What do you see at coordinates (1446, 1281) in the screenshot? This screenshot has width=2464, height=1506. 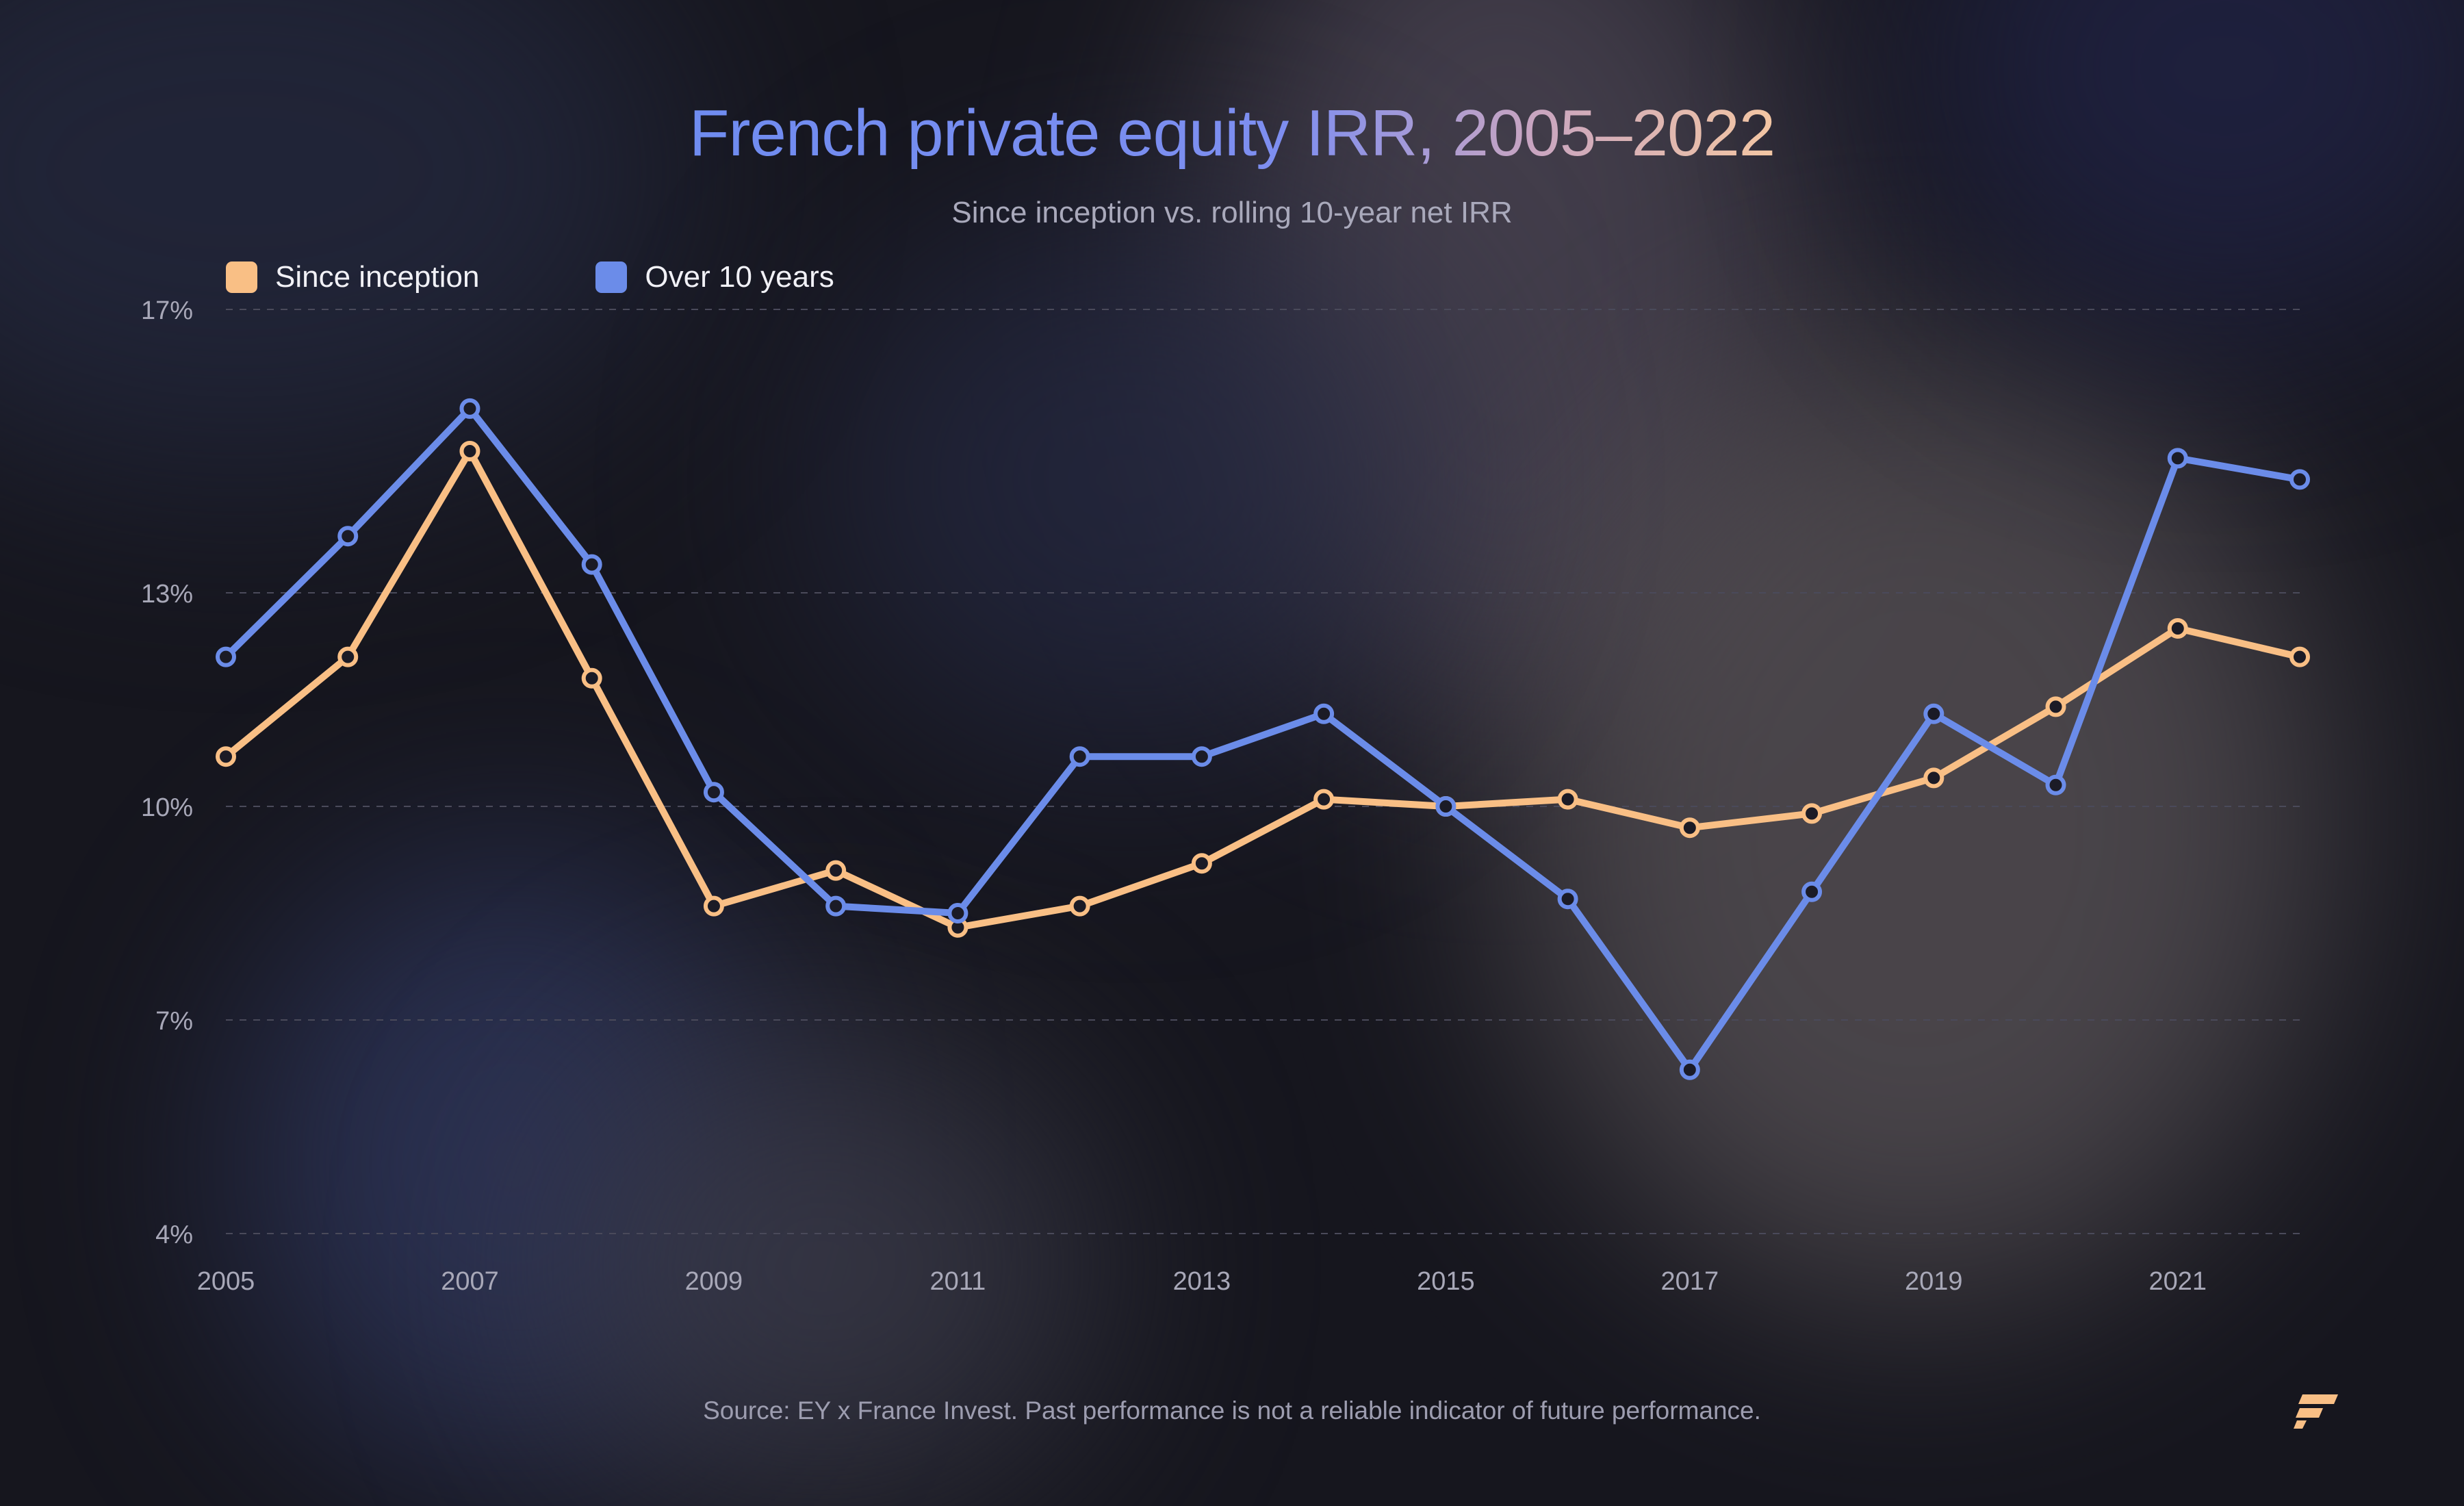 I see `x-tick-label: 2015` at bounding box center [1446, 1281].